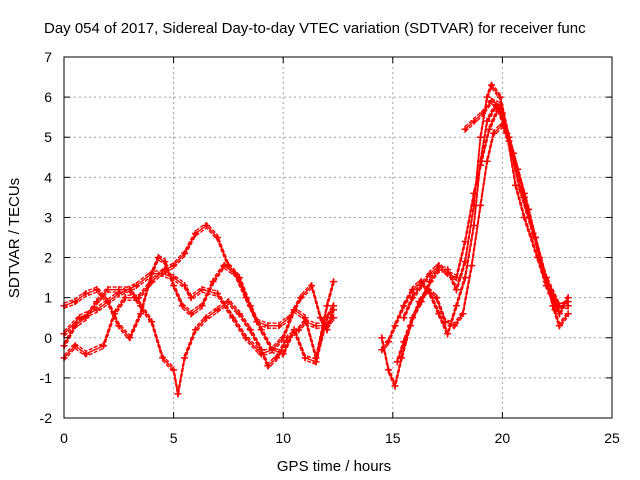 The width and height of the screenshot is (640, 480). I want to click on x-tick-label: 20, so click(503, 438).